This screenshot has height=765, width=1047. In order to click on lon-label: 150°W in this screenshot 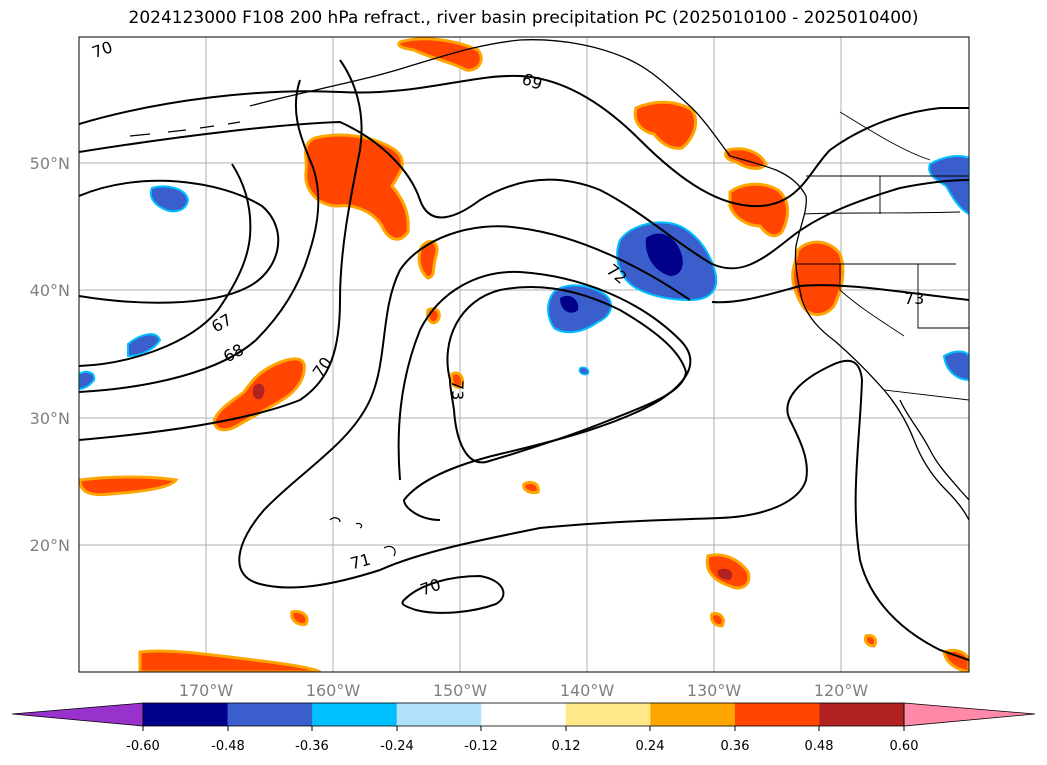, I will do `click(460, 690)`.